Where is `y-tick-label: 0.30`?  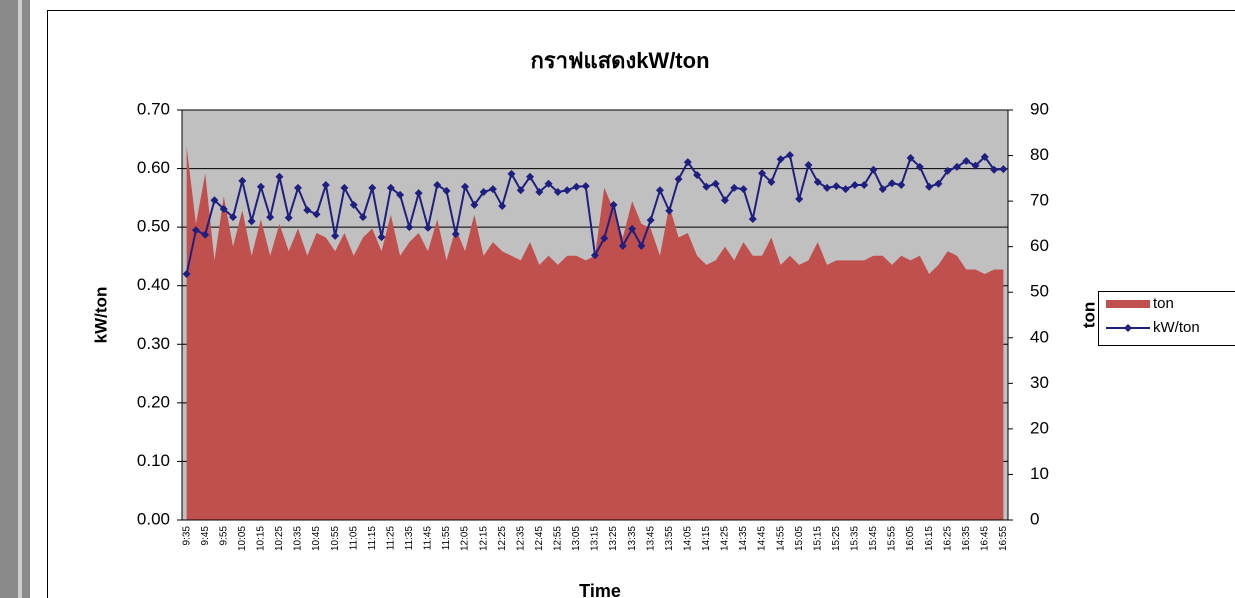
y-tick-label: 0.30 is located at coordinates (153, 343).